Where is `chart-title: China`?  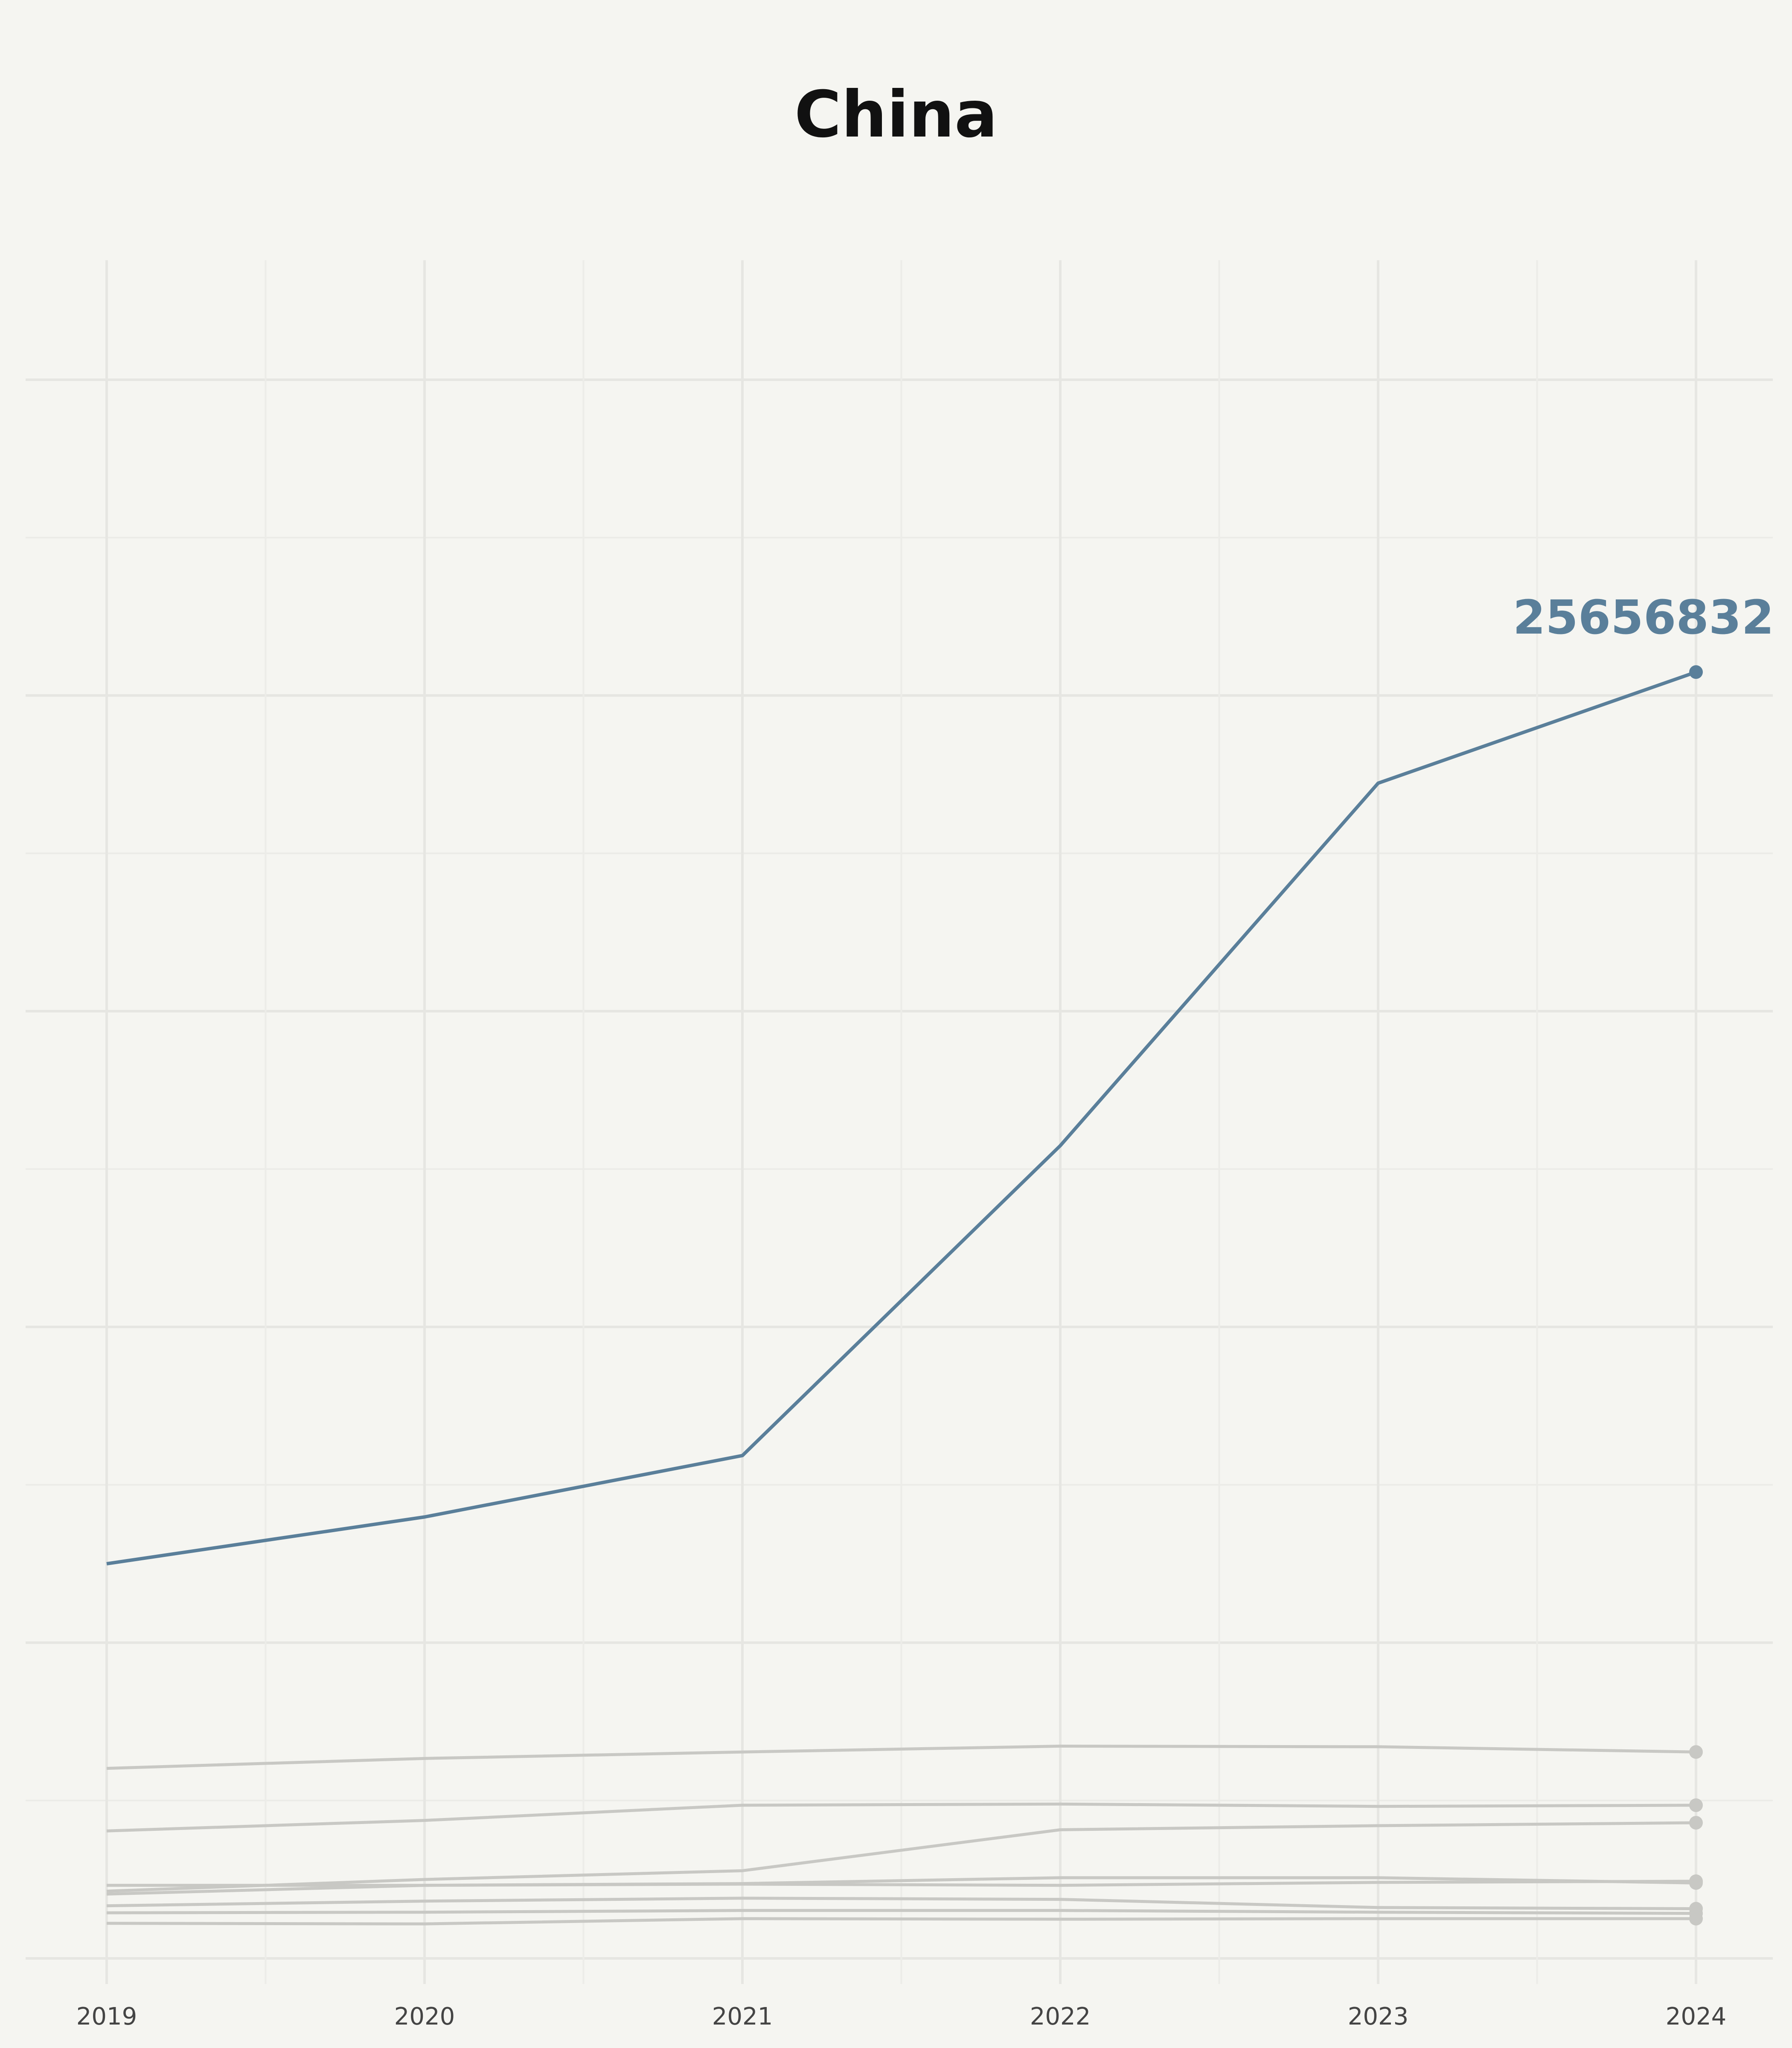 chart-title: China is located at coordinates (896, 115).